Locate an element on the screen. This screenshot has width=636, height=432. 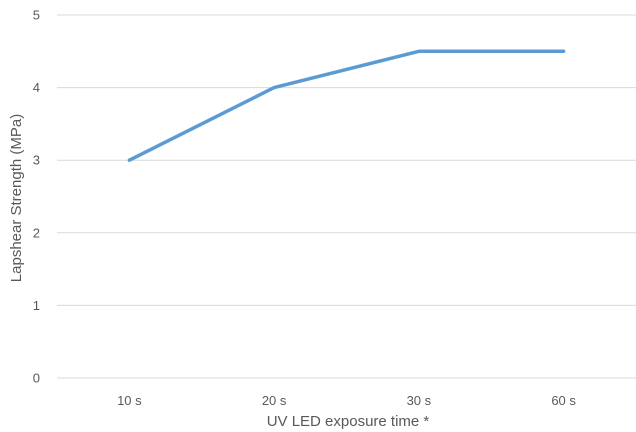
y-tick-label: 3 is located at coordinates (36, 160).